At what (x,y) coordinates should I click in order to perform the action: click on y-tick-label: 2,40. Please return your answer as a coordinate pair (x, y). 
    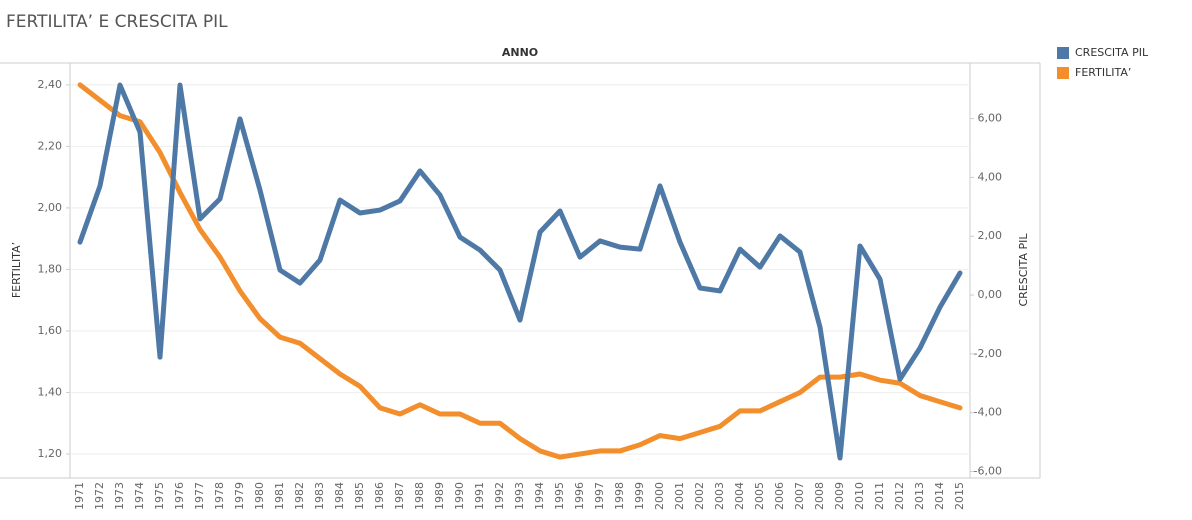
    Looking at the image, I should click on (50, 84).